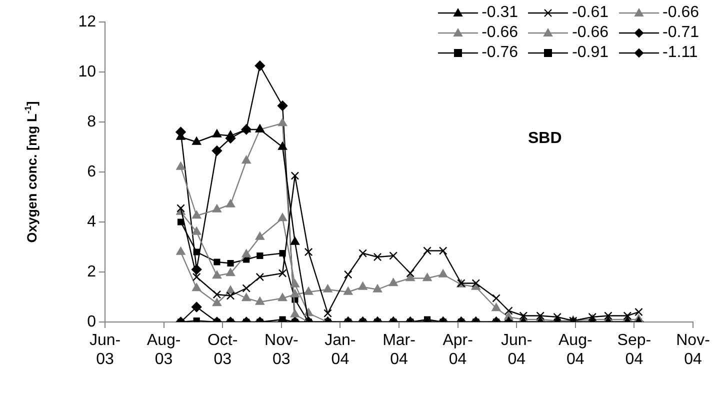  Describe the element at coordinates (634, 350) in the screenshot. I see `x-tick-label: Sep-04` at that location.